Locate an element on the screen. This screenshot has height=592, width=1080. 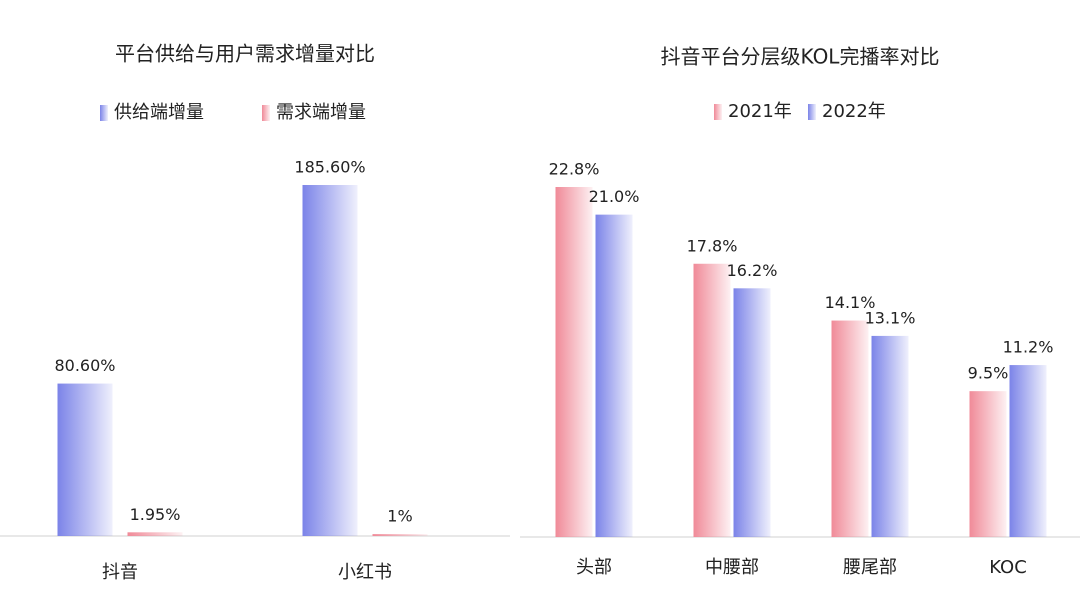
x-tick-label: 小红书 is located at coordinates (365, 572).